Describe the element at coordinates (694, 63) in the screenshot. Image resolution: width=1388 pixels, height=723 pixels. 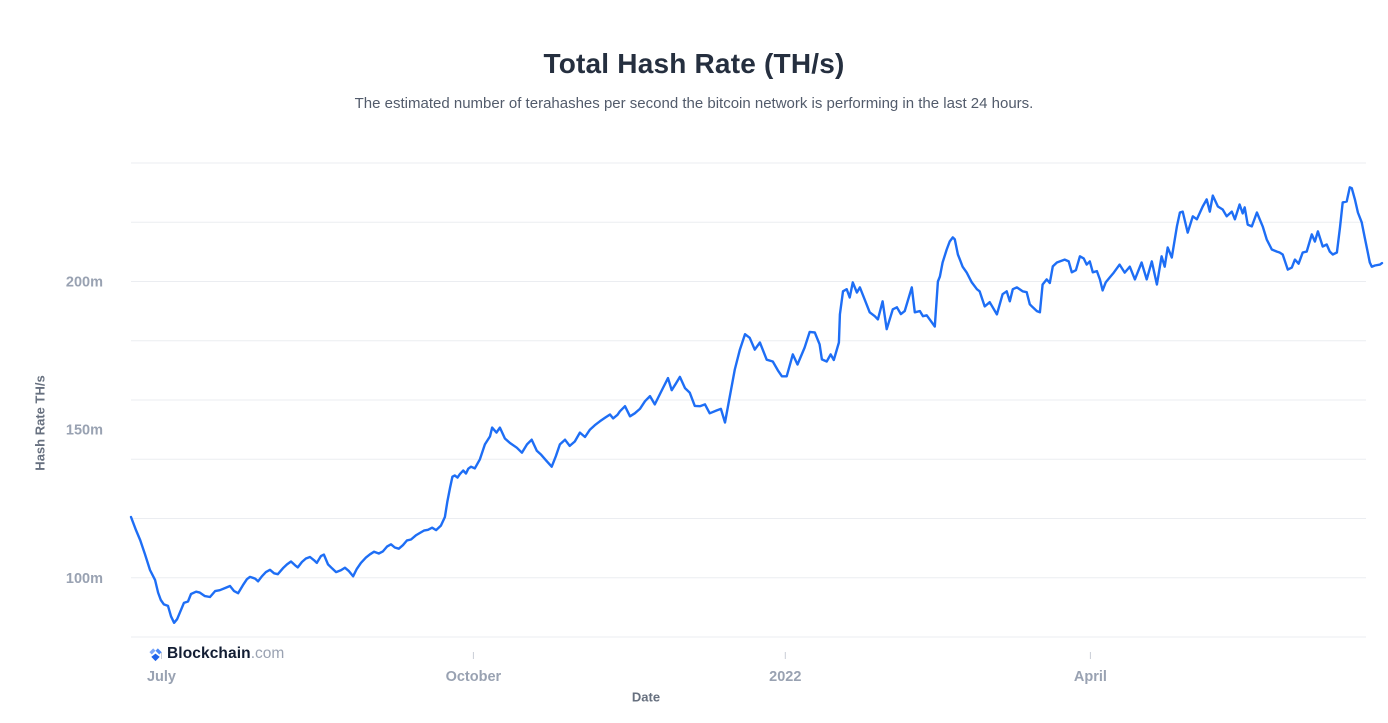
I see `chart-title: Total Hash Rate (TH/s)` at that location.